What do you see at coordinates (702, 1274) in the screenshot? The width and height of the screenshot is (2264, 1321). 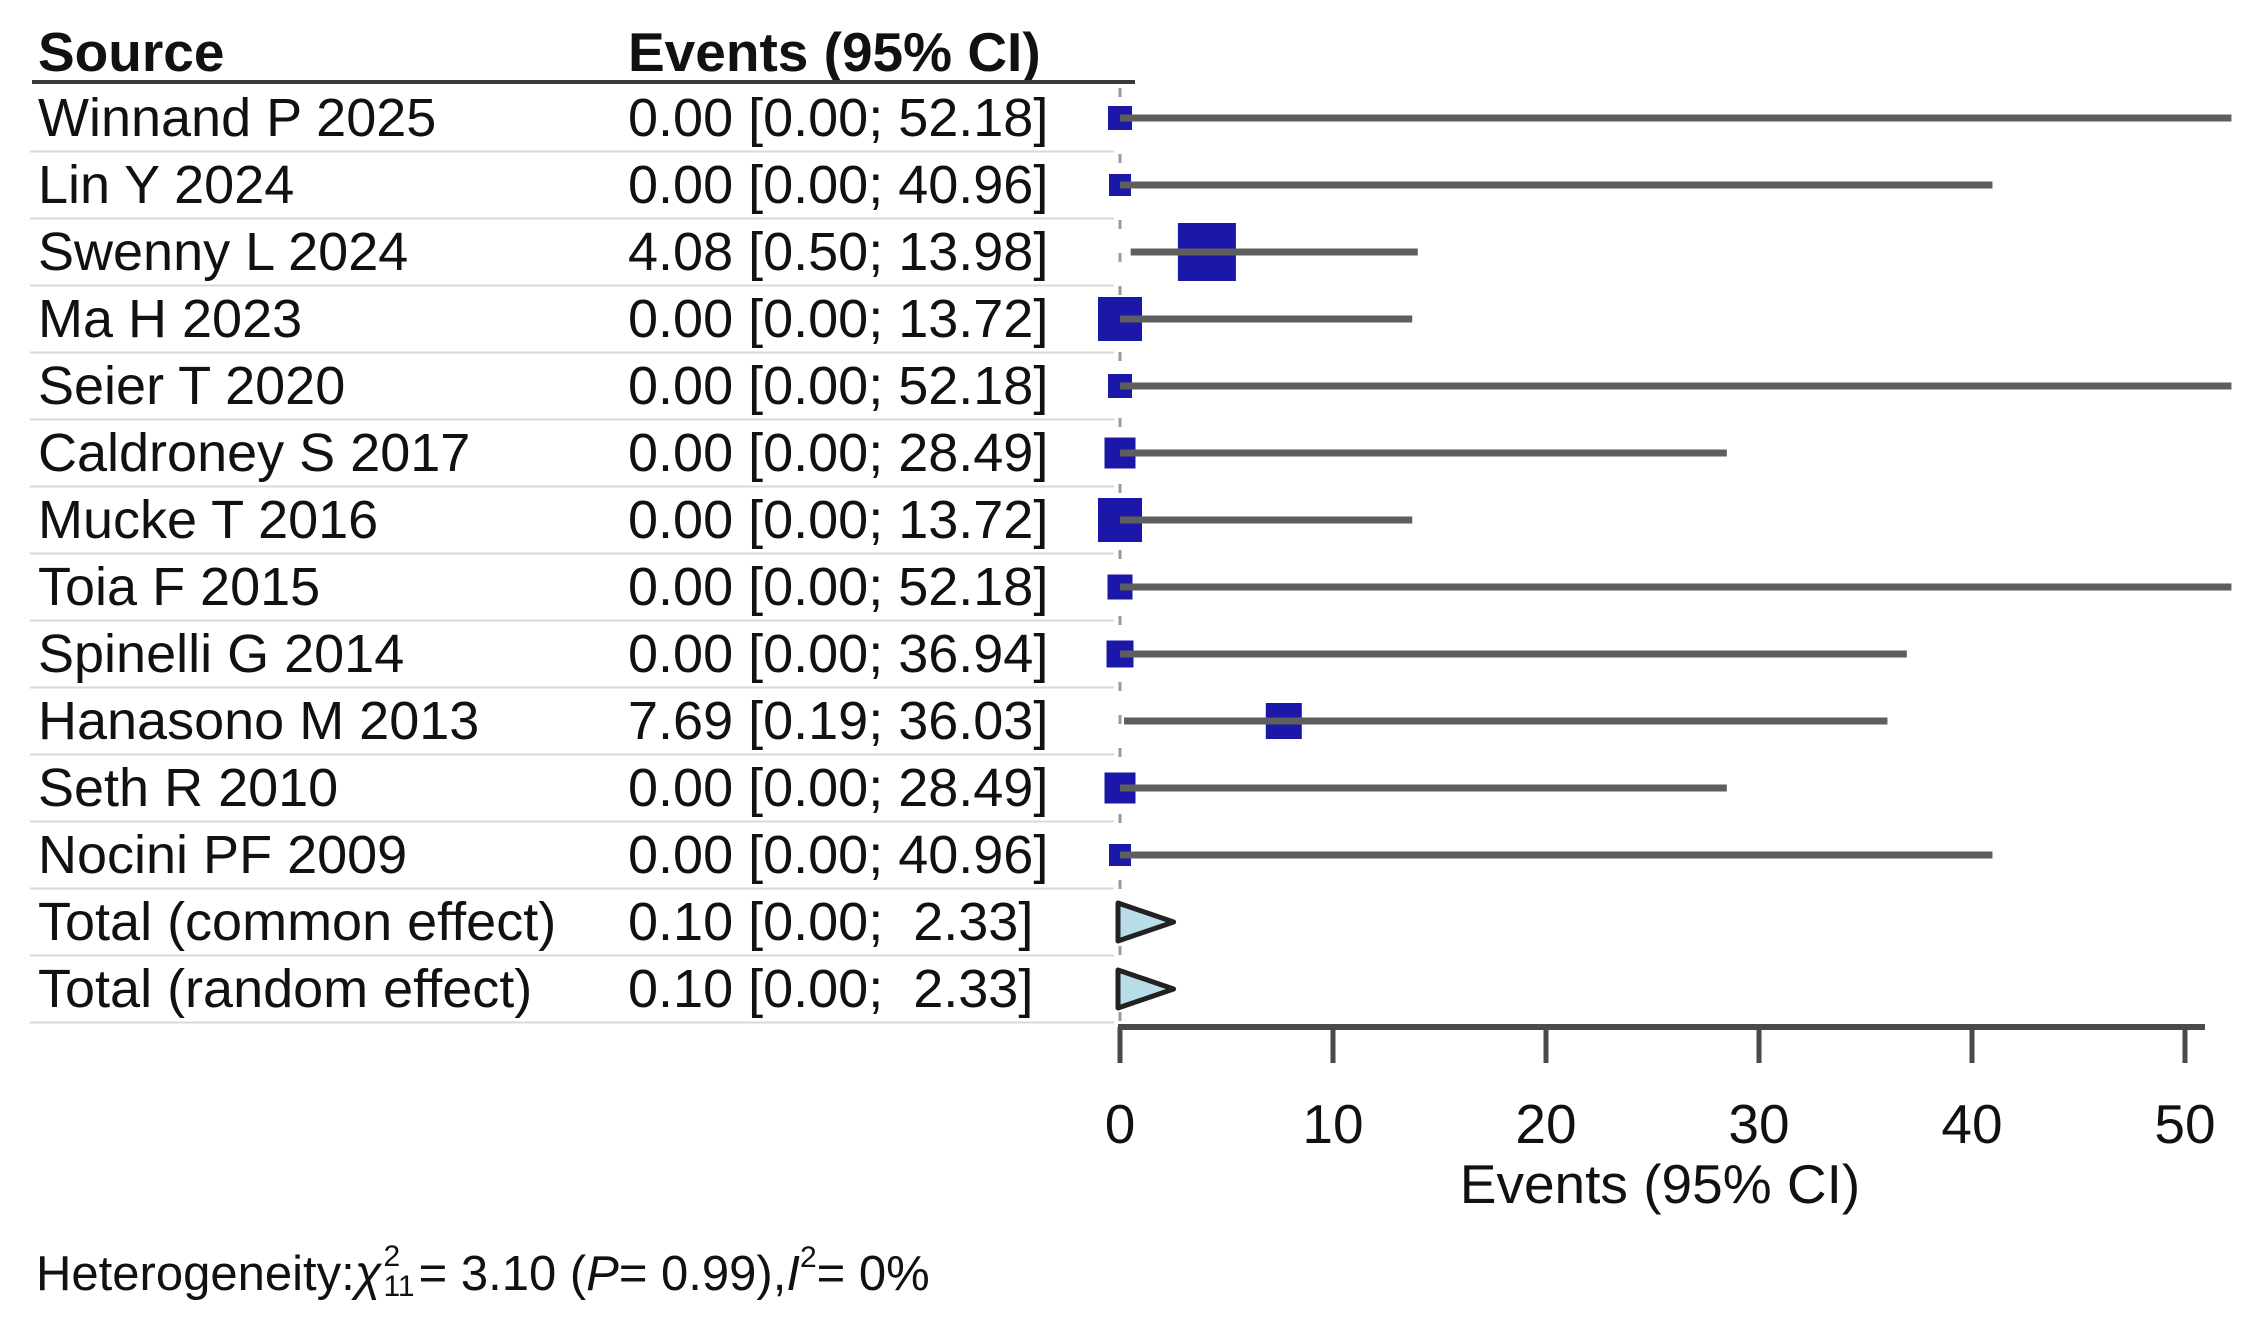 I see `p-rest: = 0.99),` at bounding box center [702, 1274].